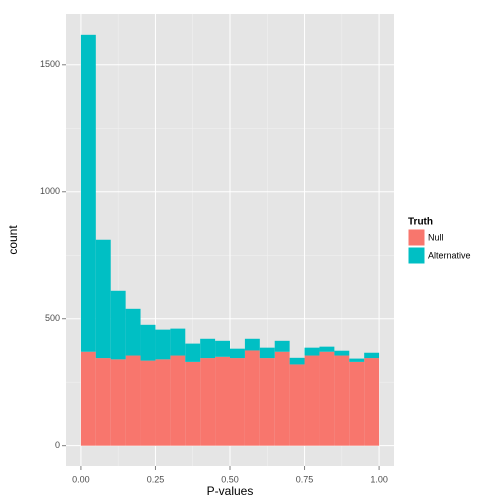 This screenshot has height=504, width=504. What do you see at coordinates (436, 237) in the screenshot?
I see `legend-label: Null` at bounding box center [436, 237].